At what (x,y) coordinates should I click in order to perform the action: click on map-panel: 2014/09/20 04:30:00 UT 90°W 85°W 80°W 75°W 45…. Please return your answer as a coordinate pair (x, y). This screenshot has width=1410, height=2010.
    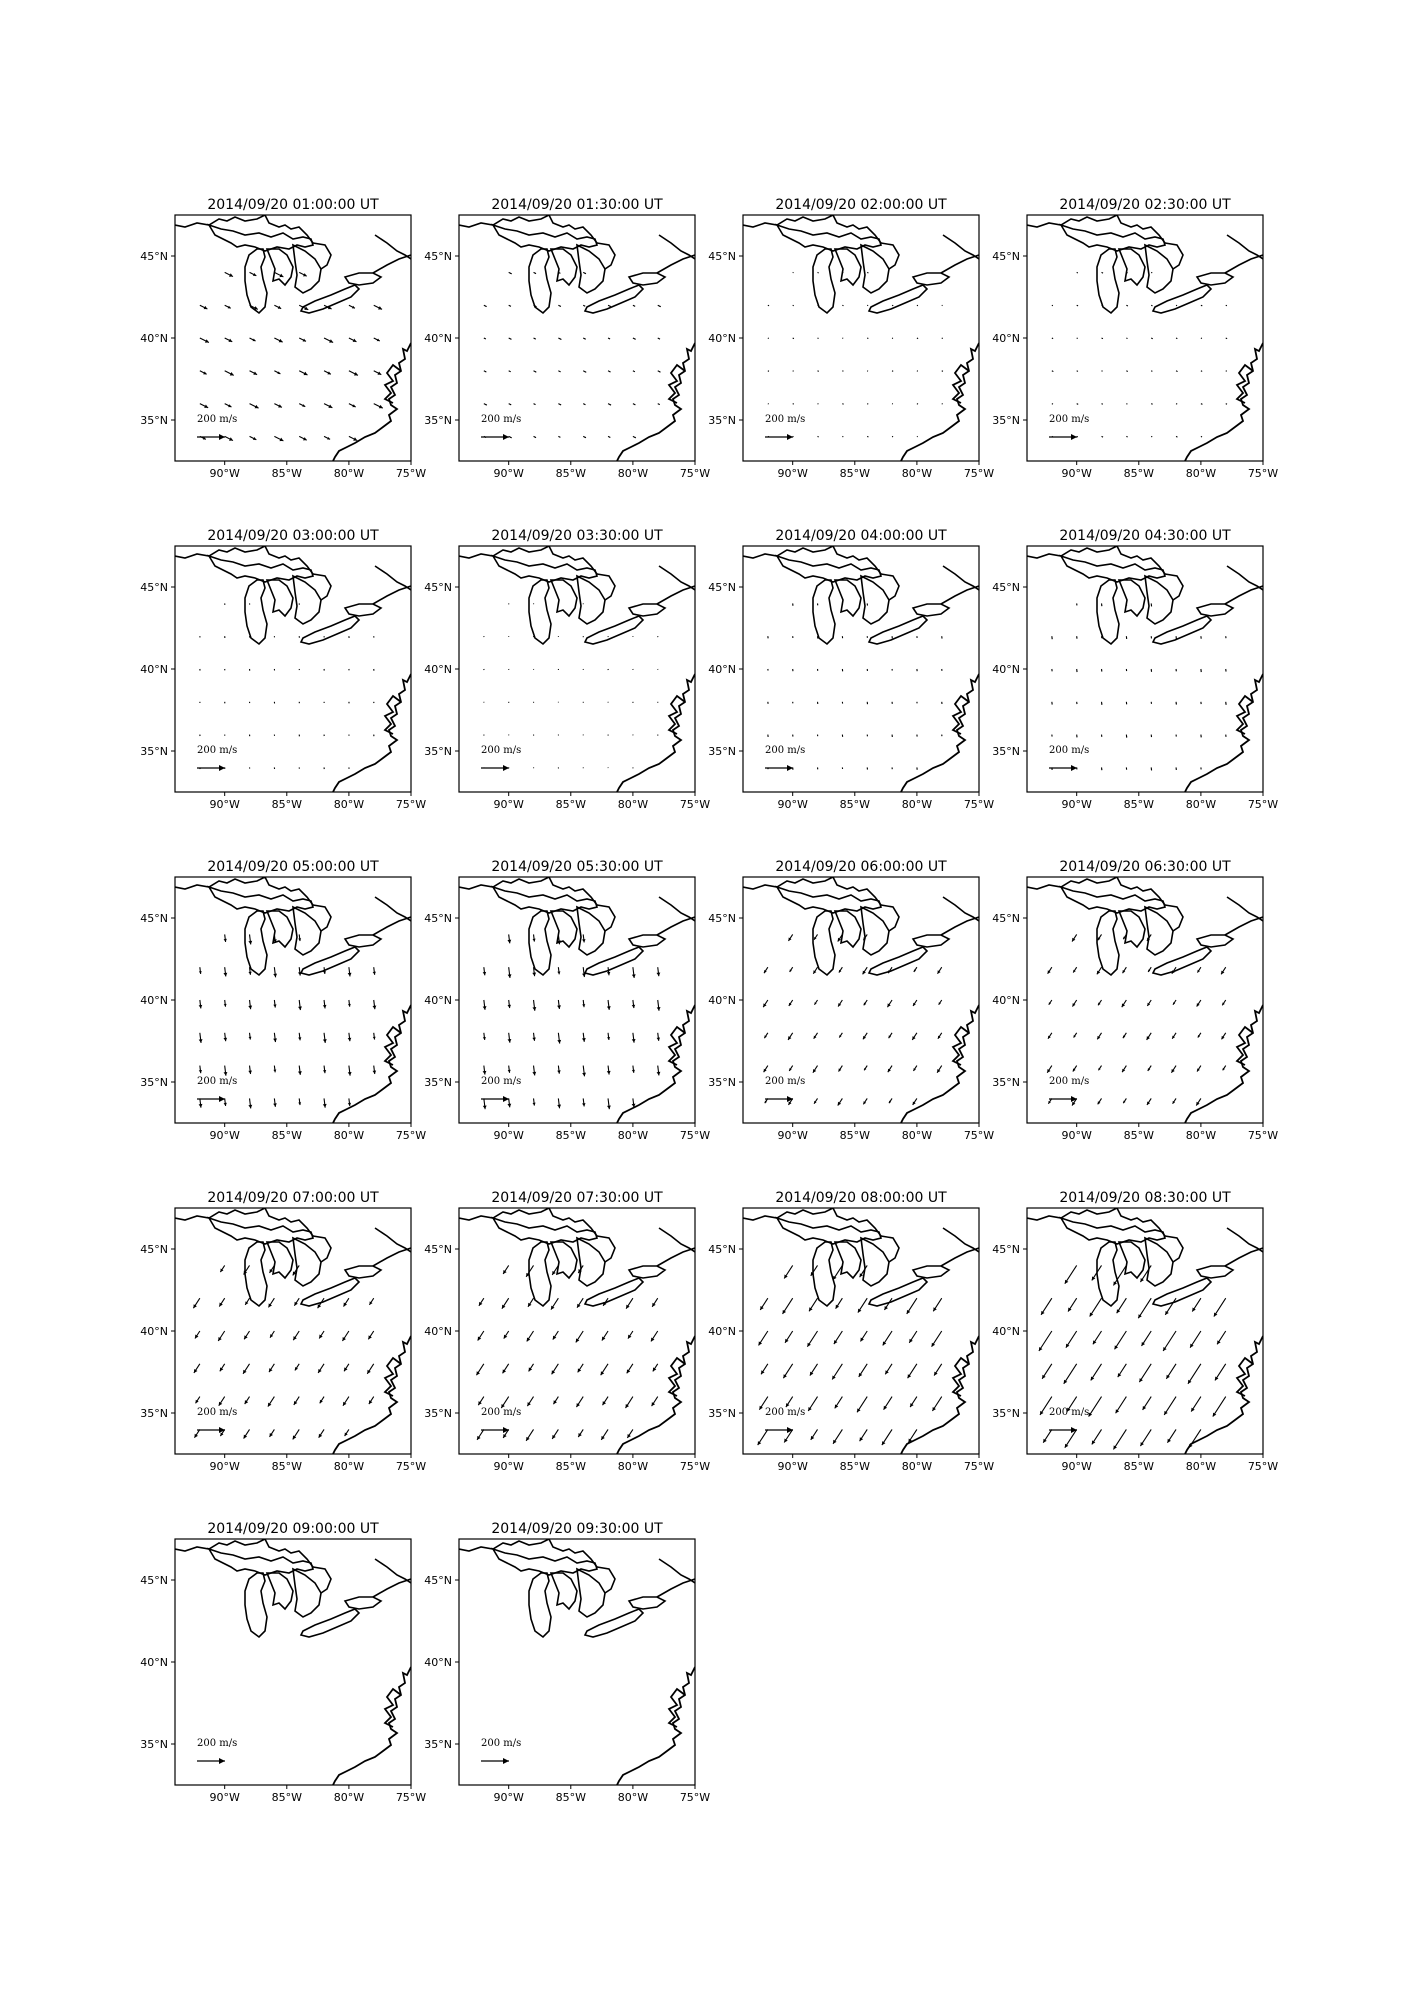
    Looking at the image, I should click on (1135, 669).